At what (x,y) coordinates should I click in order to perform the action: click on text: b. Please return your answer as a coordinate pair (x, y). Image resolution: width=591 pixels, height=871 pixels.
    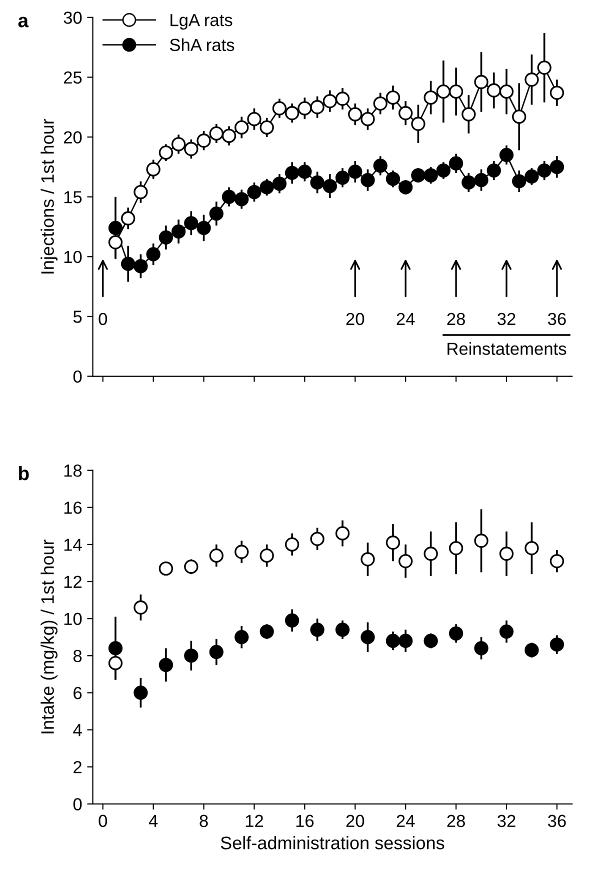
    Looking at the image, I should click on (24, 473).